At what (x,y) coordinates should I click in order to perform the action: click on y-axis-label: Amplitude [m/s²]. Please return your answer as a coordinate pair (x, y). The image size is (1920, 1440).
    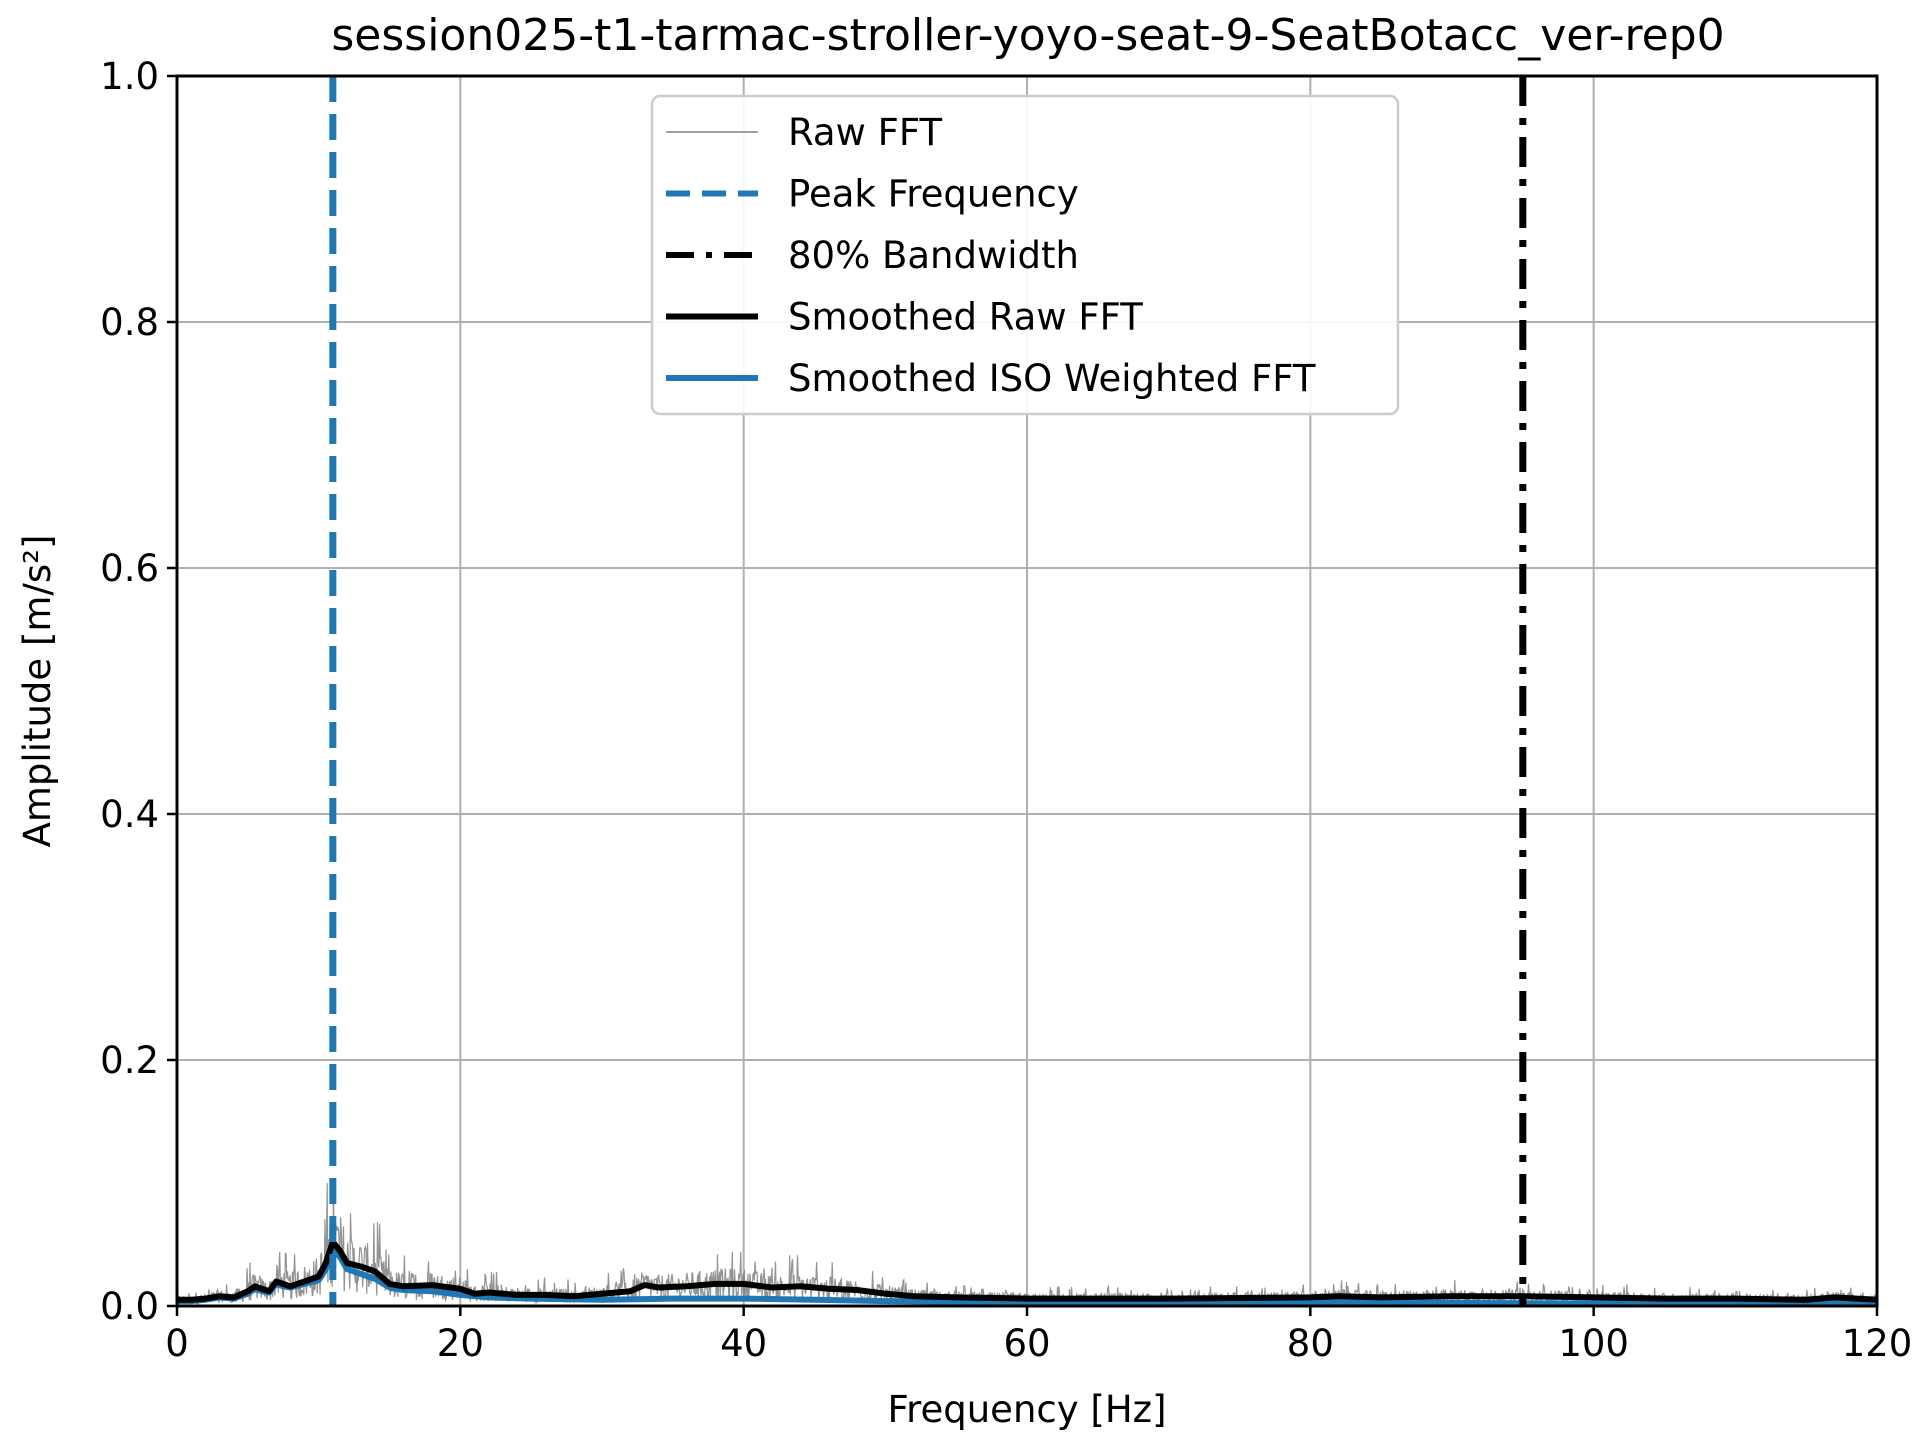
    Looking at the image, I should click on (37, 691).